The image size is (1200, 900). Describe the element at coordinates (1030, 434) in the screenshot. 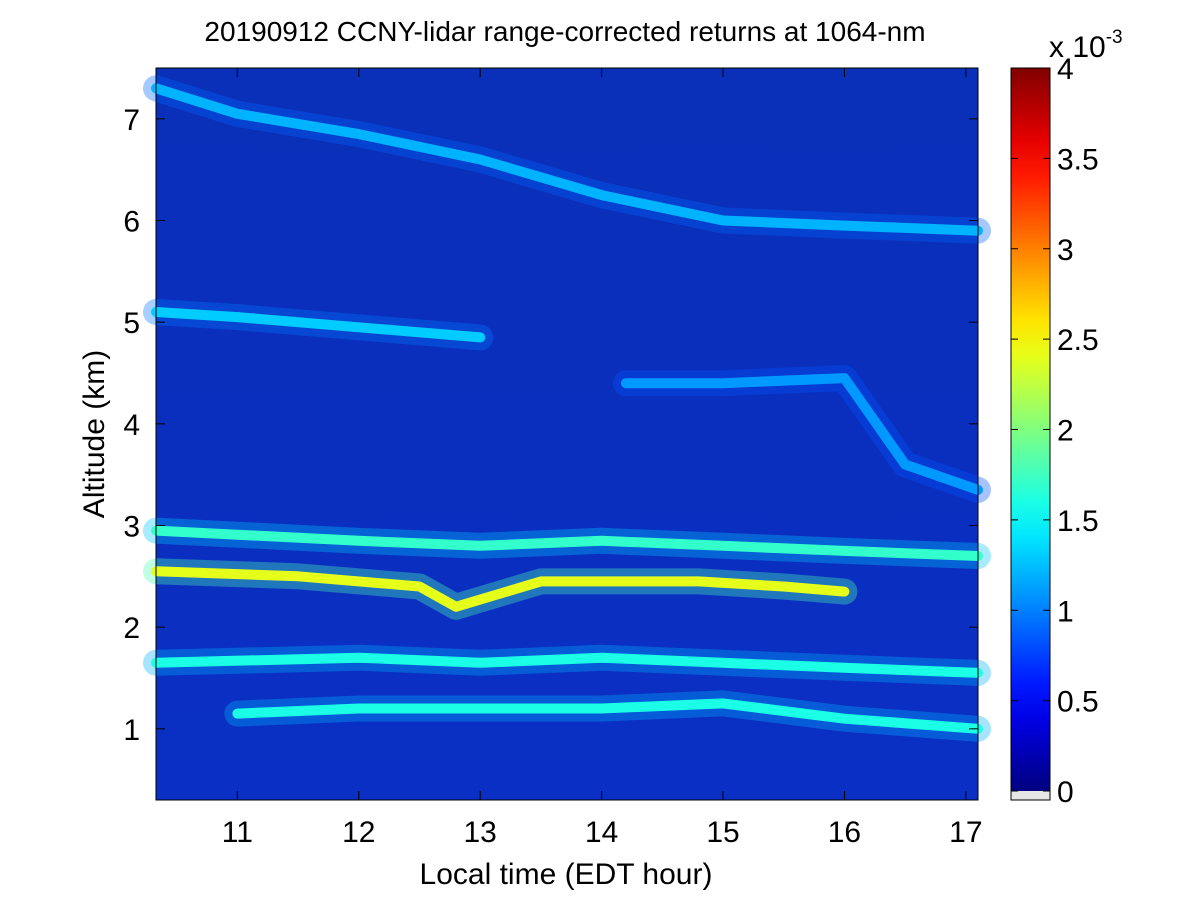

I see `colorbar-frame` at that location.